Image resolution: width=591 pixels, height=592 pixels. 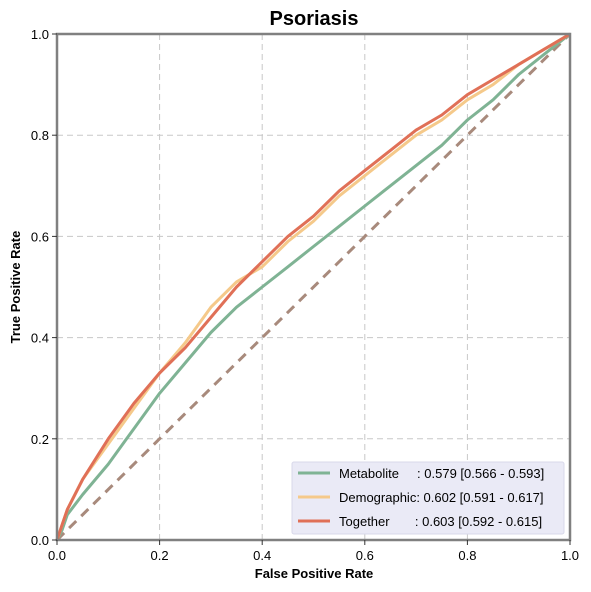 What do you see at coordinates (15, 287) in the screenshot?
I see `y-axis-label: True Positive Rate` at bounding box center [15, 287].